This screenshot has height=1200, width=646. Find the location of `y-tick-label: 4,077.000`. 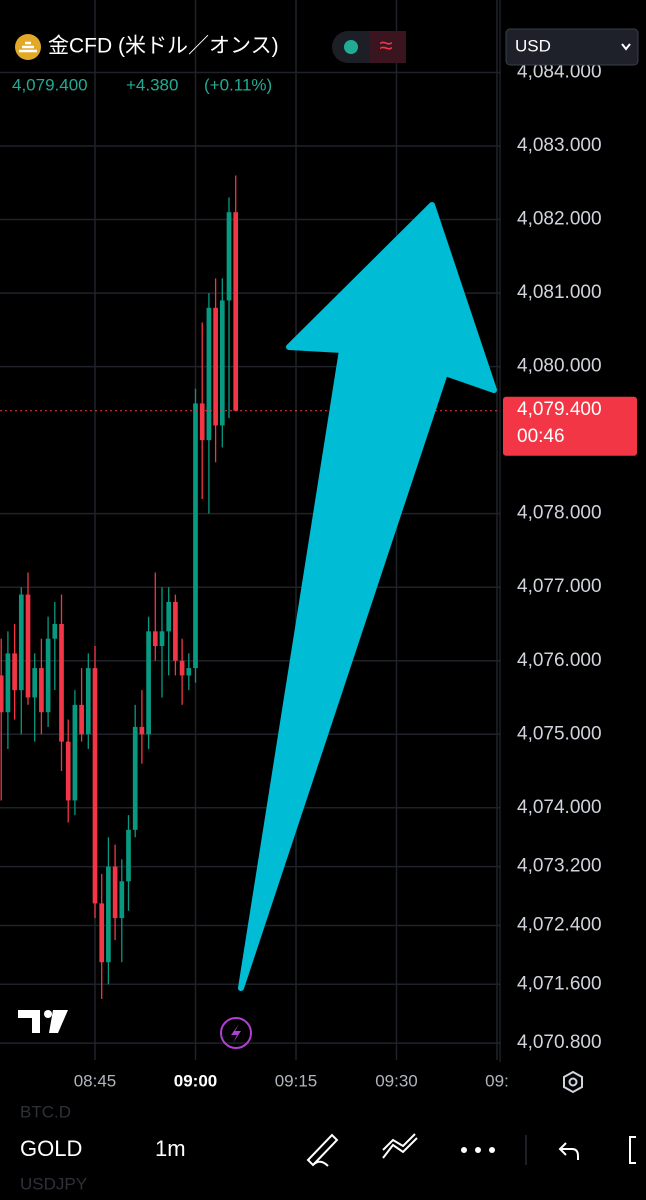

y-tick-label: 4,077.000 is located at coordinates (559, 586).